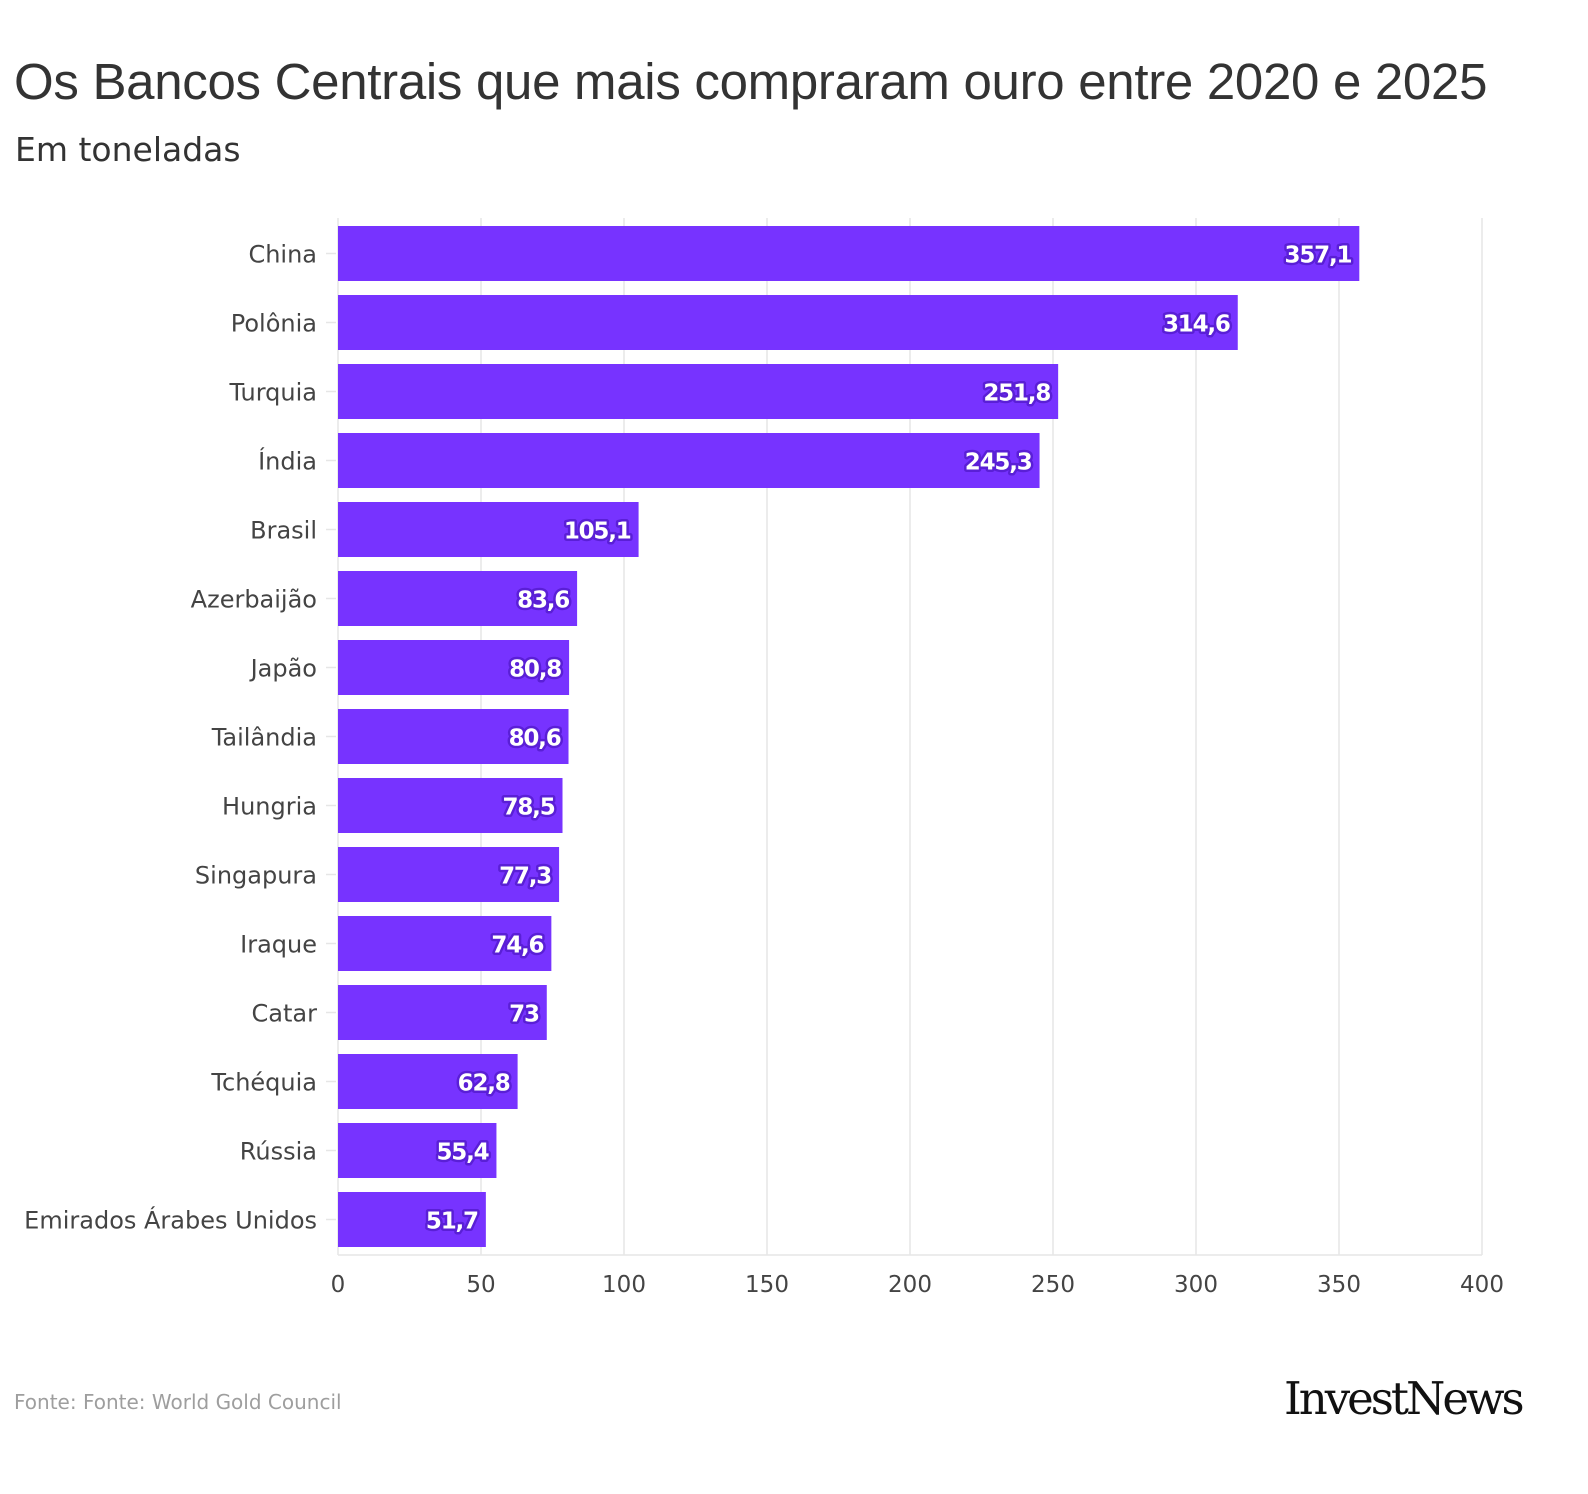  I want to click on x-tick-label: 250, so click(1053, 1285).